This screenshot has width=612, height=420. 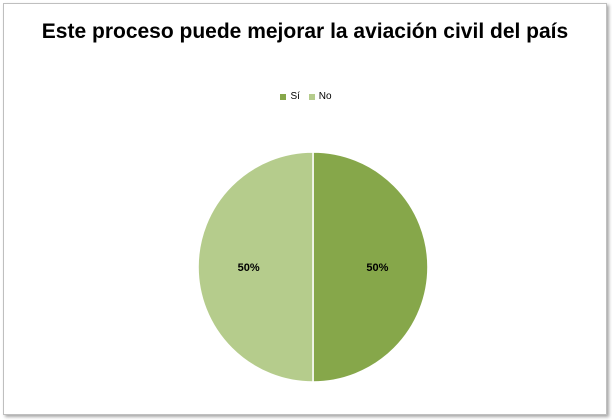 I want to click on data-label-si: 50%, so click(x=377, y=268).